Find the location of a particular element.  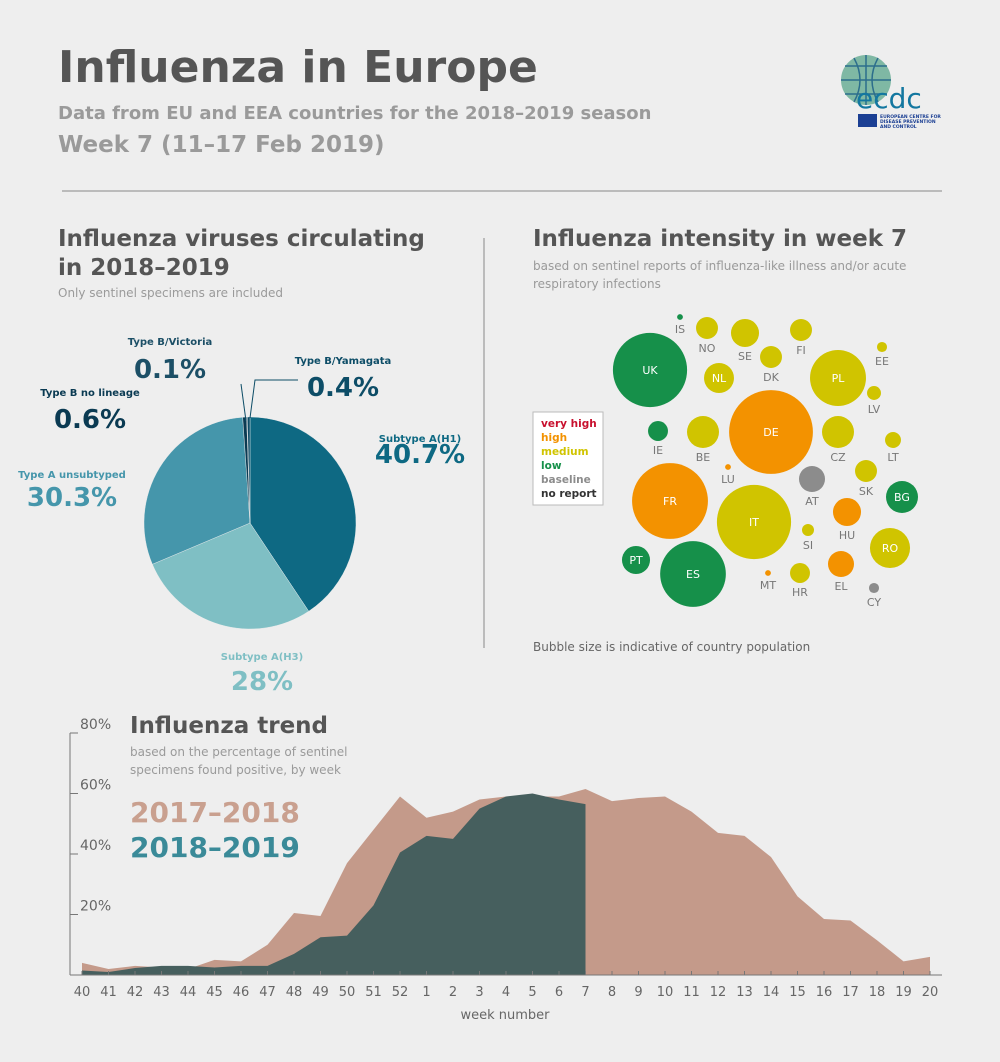

section-subtitle: respiratory infections is located at coordinates (597, 284).